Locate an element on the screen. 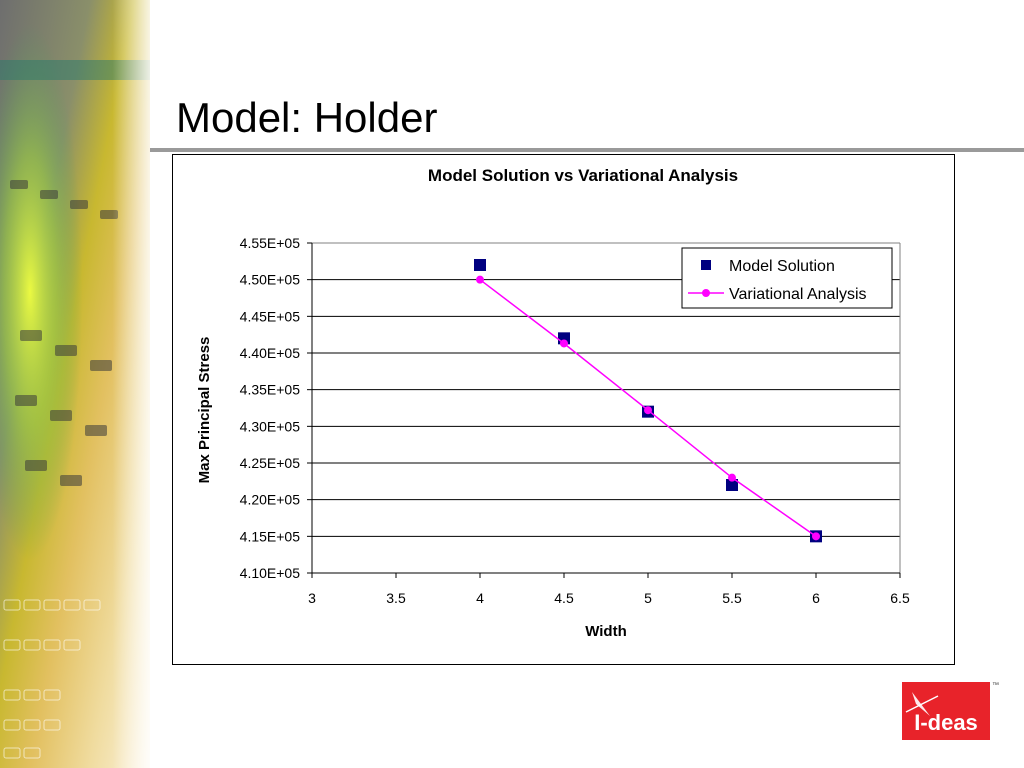  y-tick-label: 4.50E+05 is located at coordinates (270, 280).